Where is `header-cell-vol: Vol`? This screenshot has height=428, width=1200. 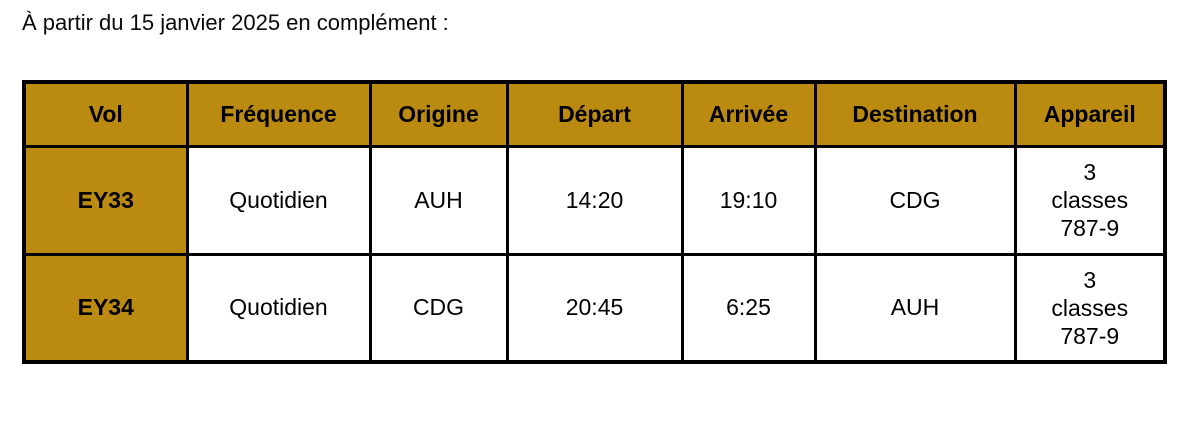
header-cell-vol: Vol is located at coordinates (105, 114).